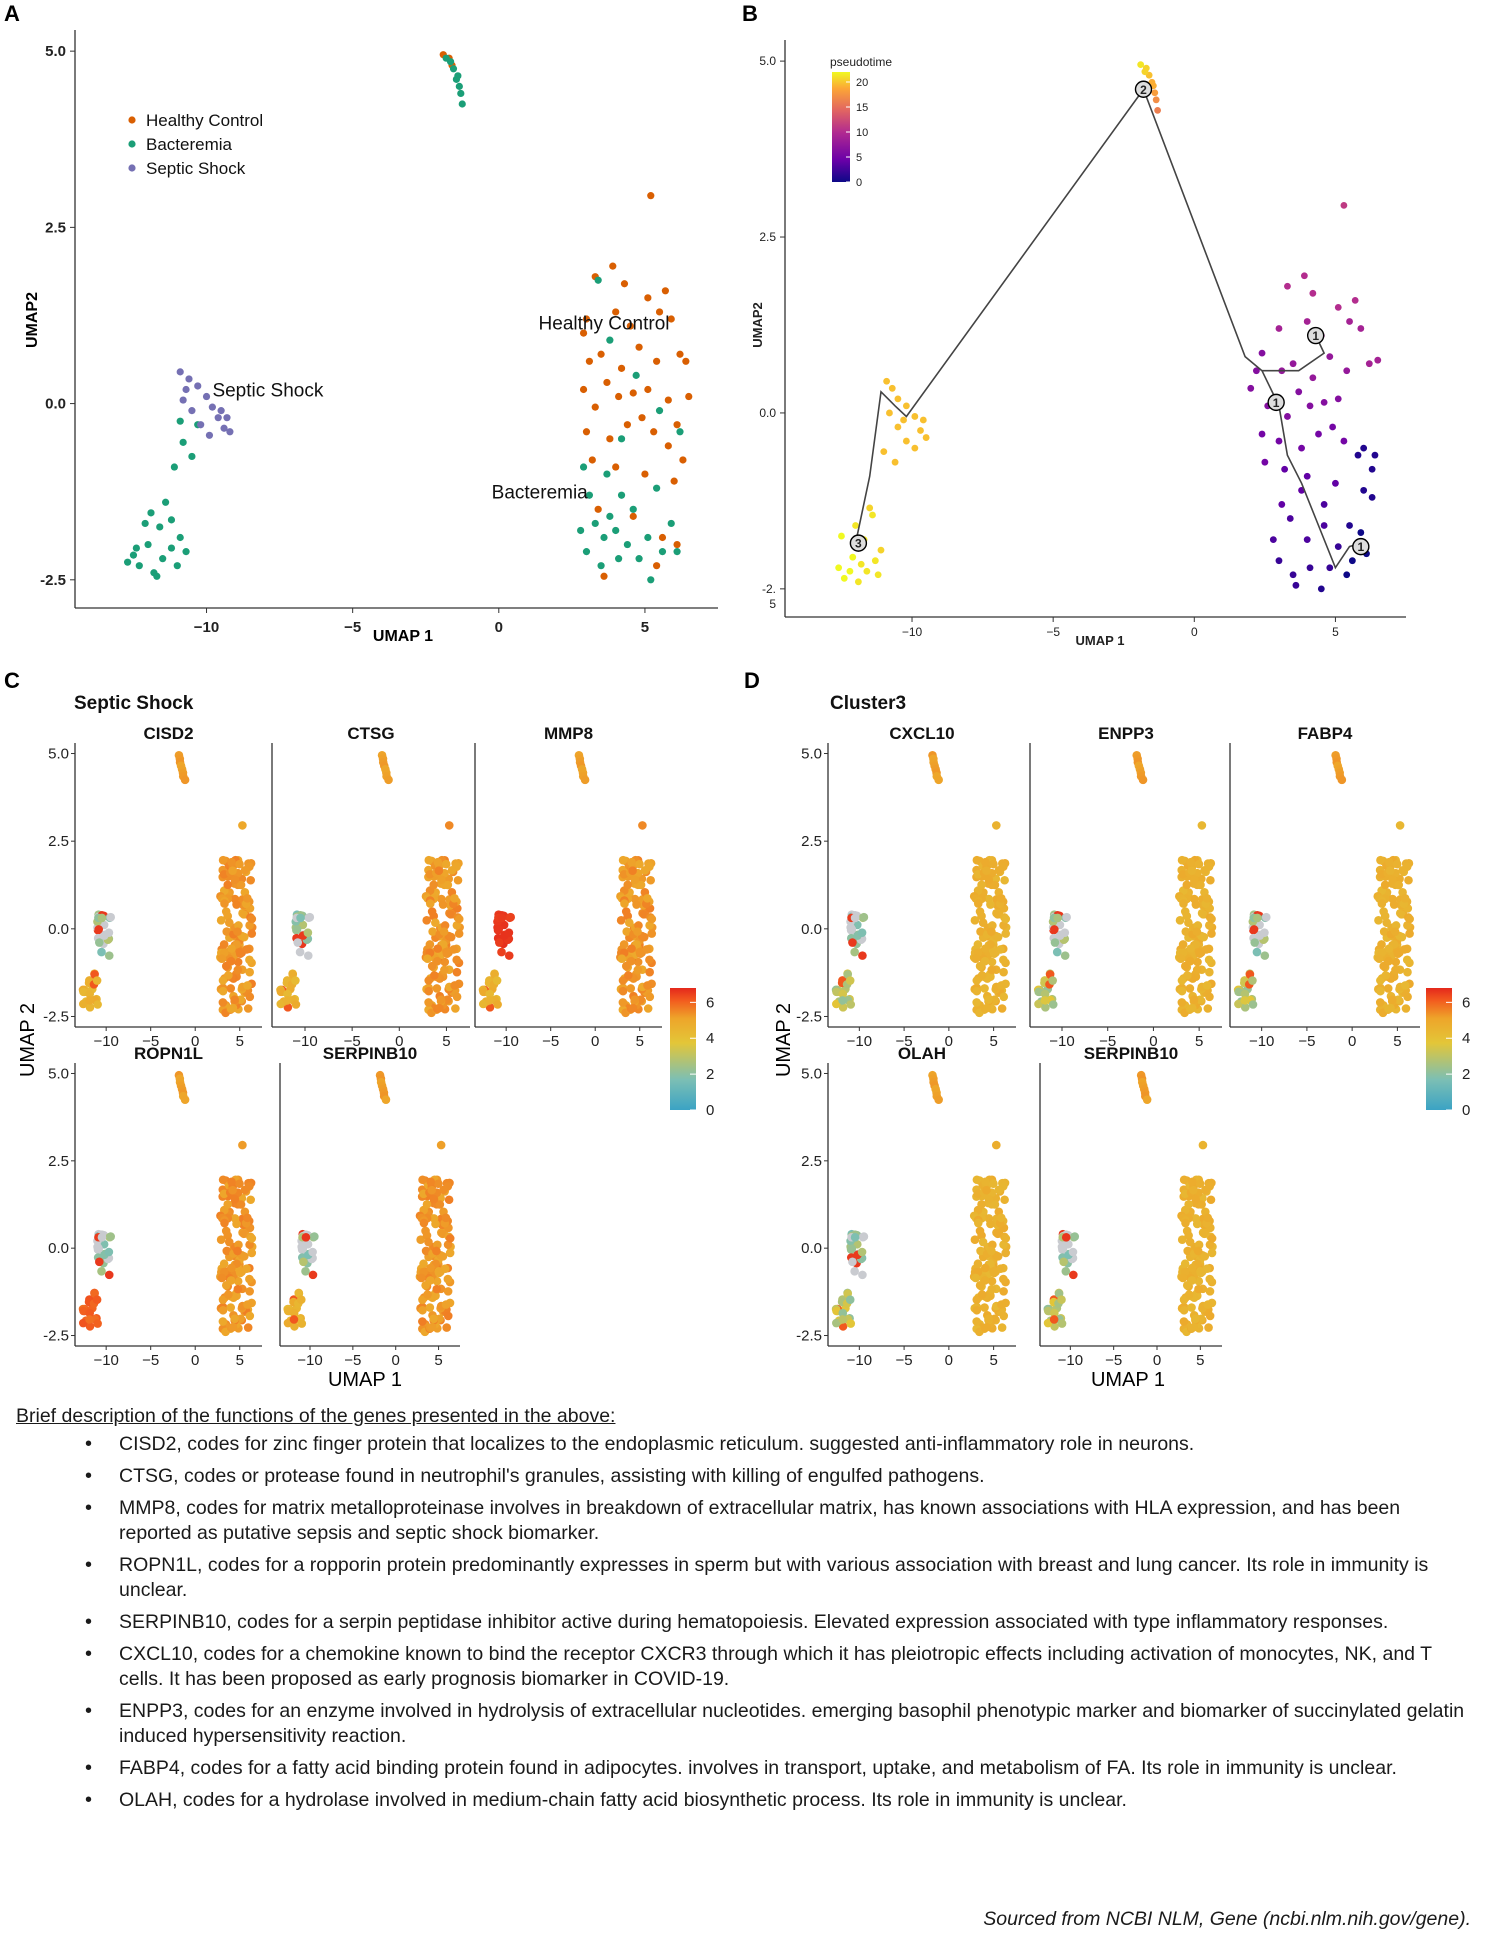  Describe the element at coordinates (240, 1041) in the screenshot. I see `facet-x-tick-label: 5` at that location.